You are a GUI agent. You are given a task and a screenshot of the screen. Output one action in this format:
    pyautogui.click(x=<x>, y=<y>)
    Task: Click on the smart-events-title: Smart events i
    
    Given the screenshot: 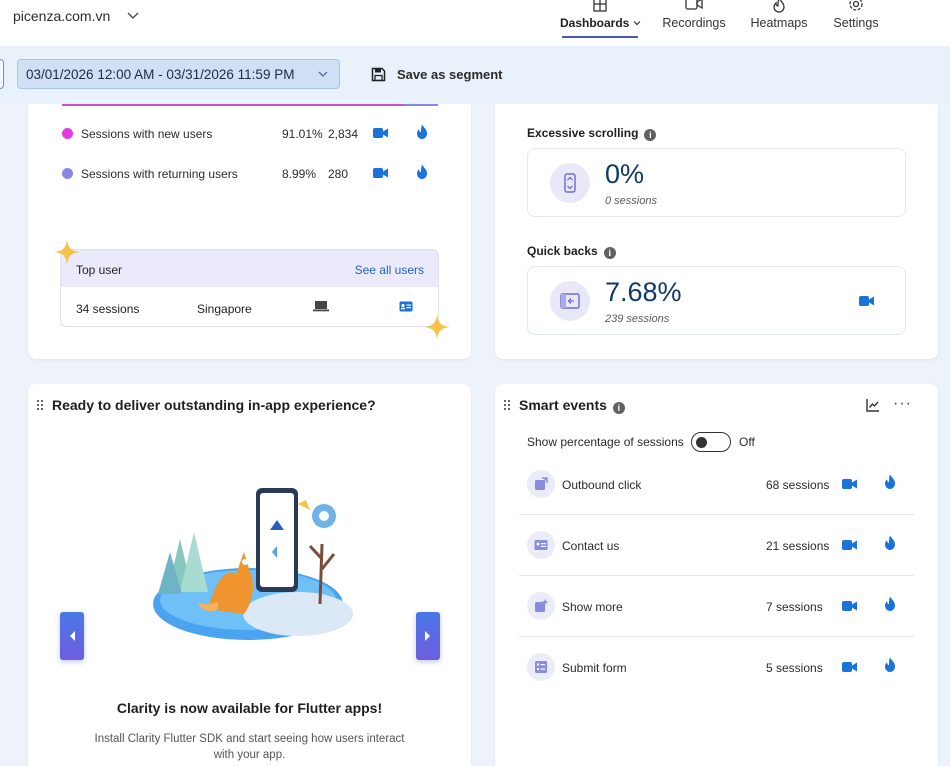 What is the action you would take?
    pyautogui.click(x=572, y=405)
    